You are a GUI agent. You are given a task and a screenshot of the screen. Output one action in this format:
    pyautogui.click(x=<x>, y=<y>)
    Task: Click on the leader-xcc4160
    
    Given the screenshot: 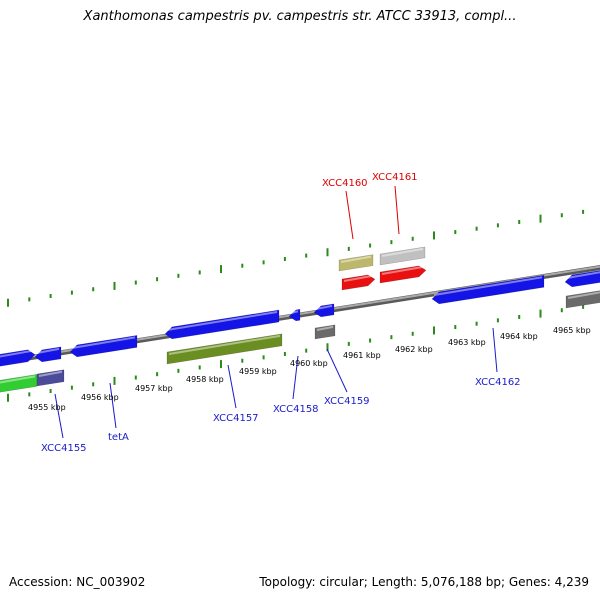 What is the action you would take?
    pyautogui.click(x=349, y=215)
    